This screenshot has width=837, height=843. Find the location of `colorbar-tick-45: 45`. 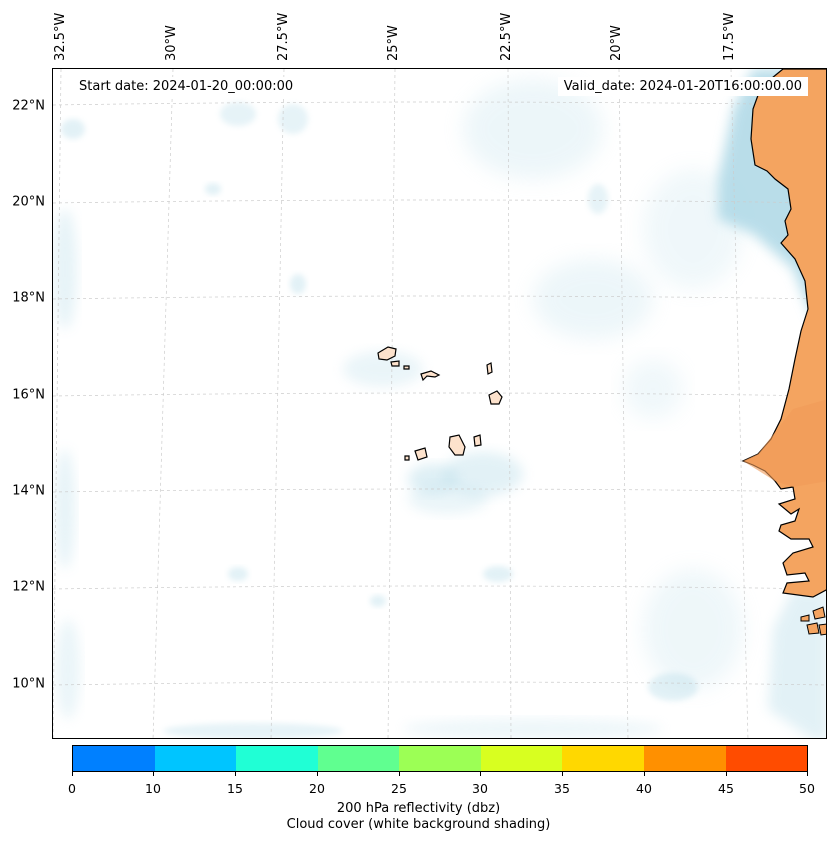

colorbar-tick-45: 45 is located at coordinates (726, 788).